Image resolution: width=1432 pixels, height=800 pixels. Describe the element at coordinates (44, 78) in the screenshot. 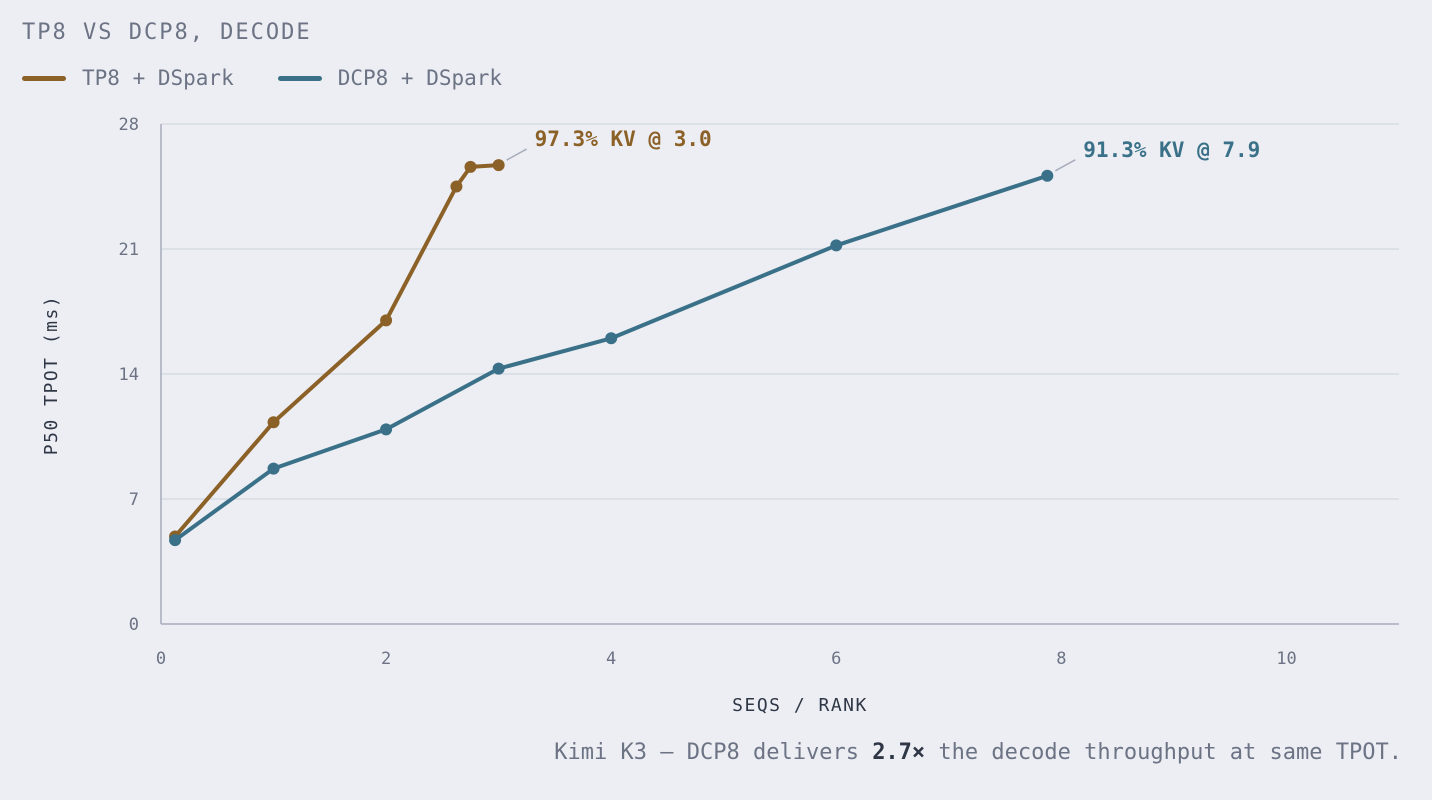

I see `legend-swatch-tp8` at that location.